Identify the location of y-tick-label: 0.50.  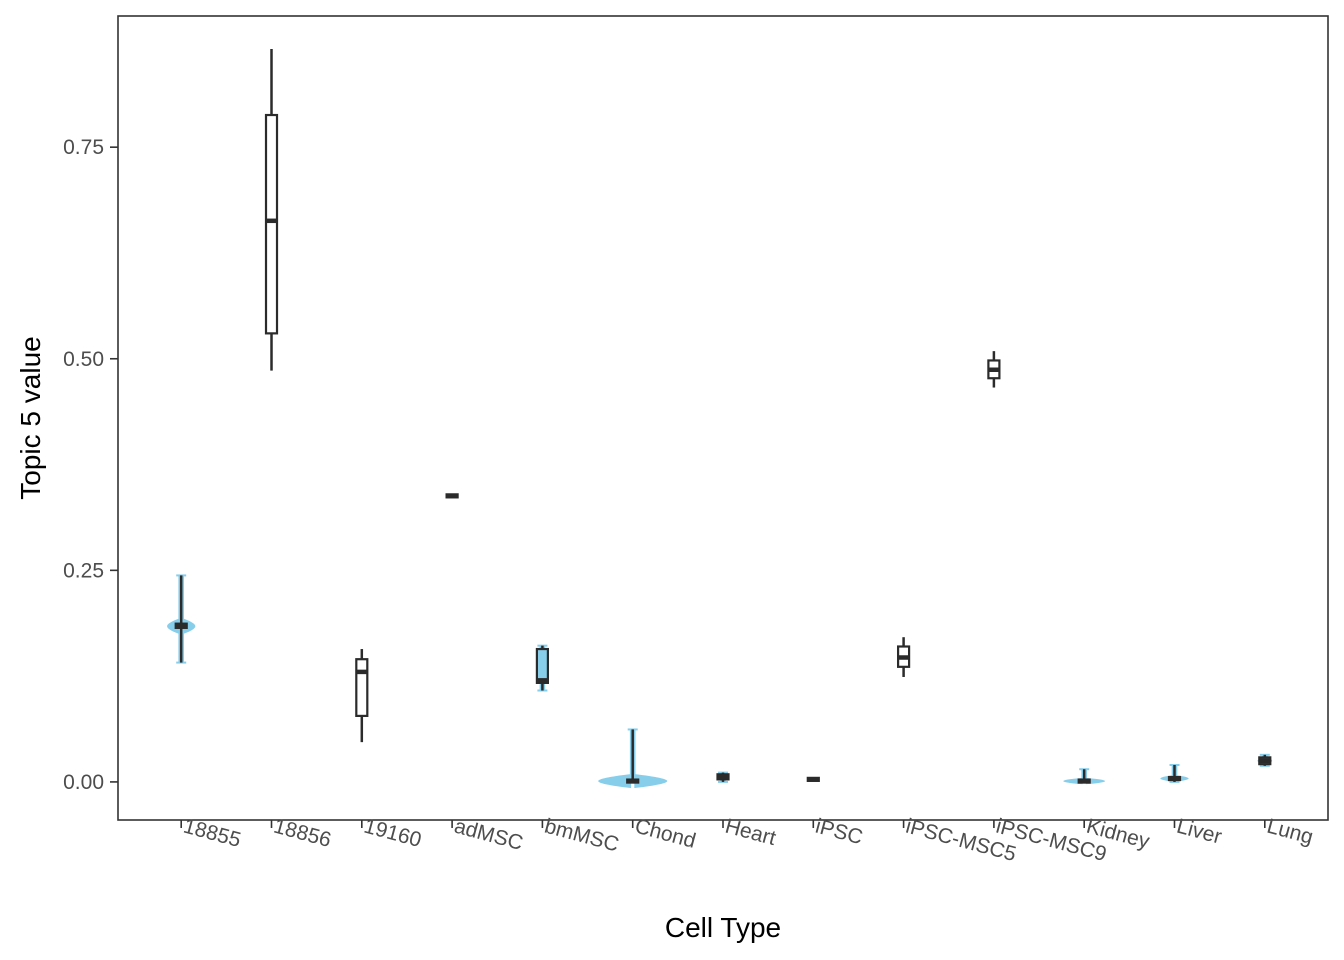
(83, 359).